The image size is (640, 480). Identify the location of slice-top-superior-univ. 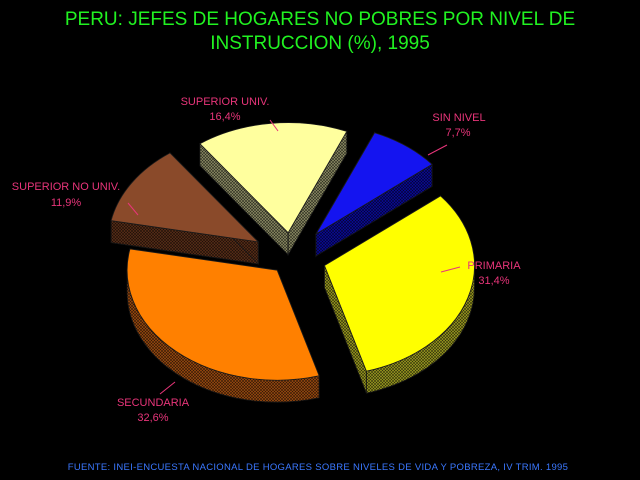
(273, 178).